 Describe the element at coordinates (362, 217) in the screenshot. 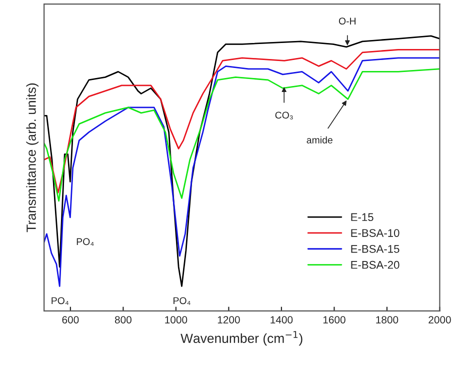

I see `legend-label: E-15` at that location.